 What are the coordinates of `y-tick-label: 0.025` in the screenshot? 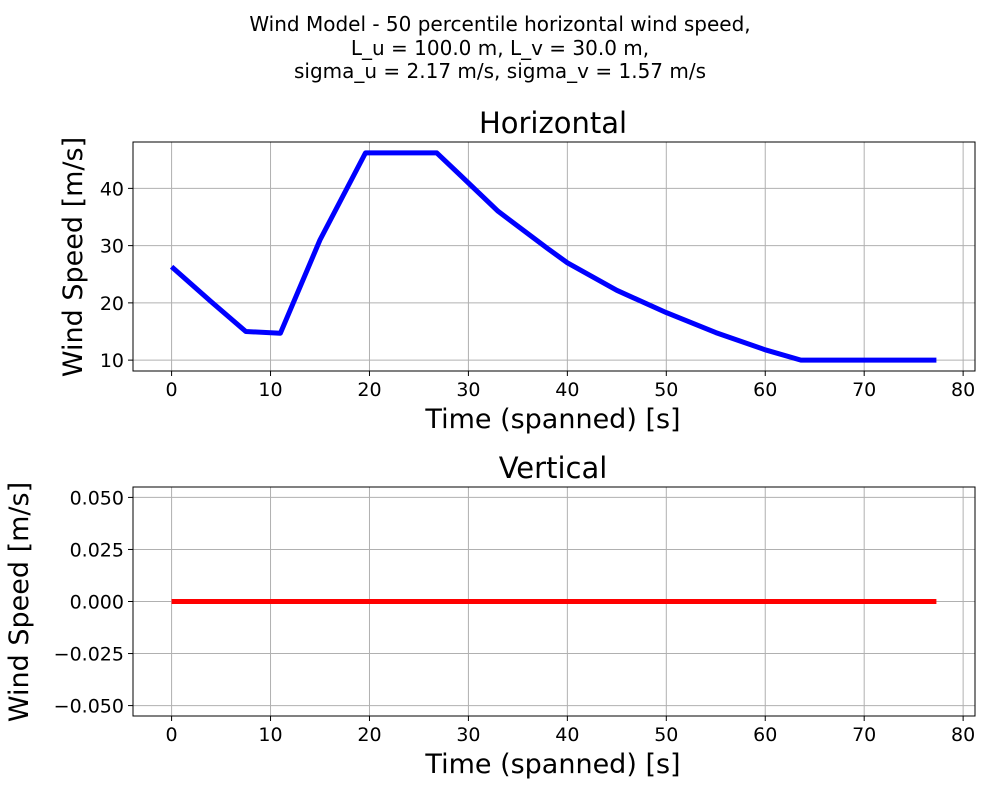 It's located at (97, 550).